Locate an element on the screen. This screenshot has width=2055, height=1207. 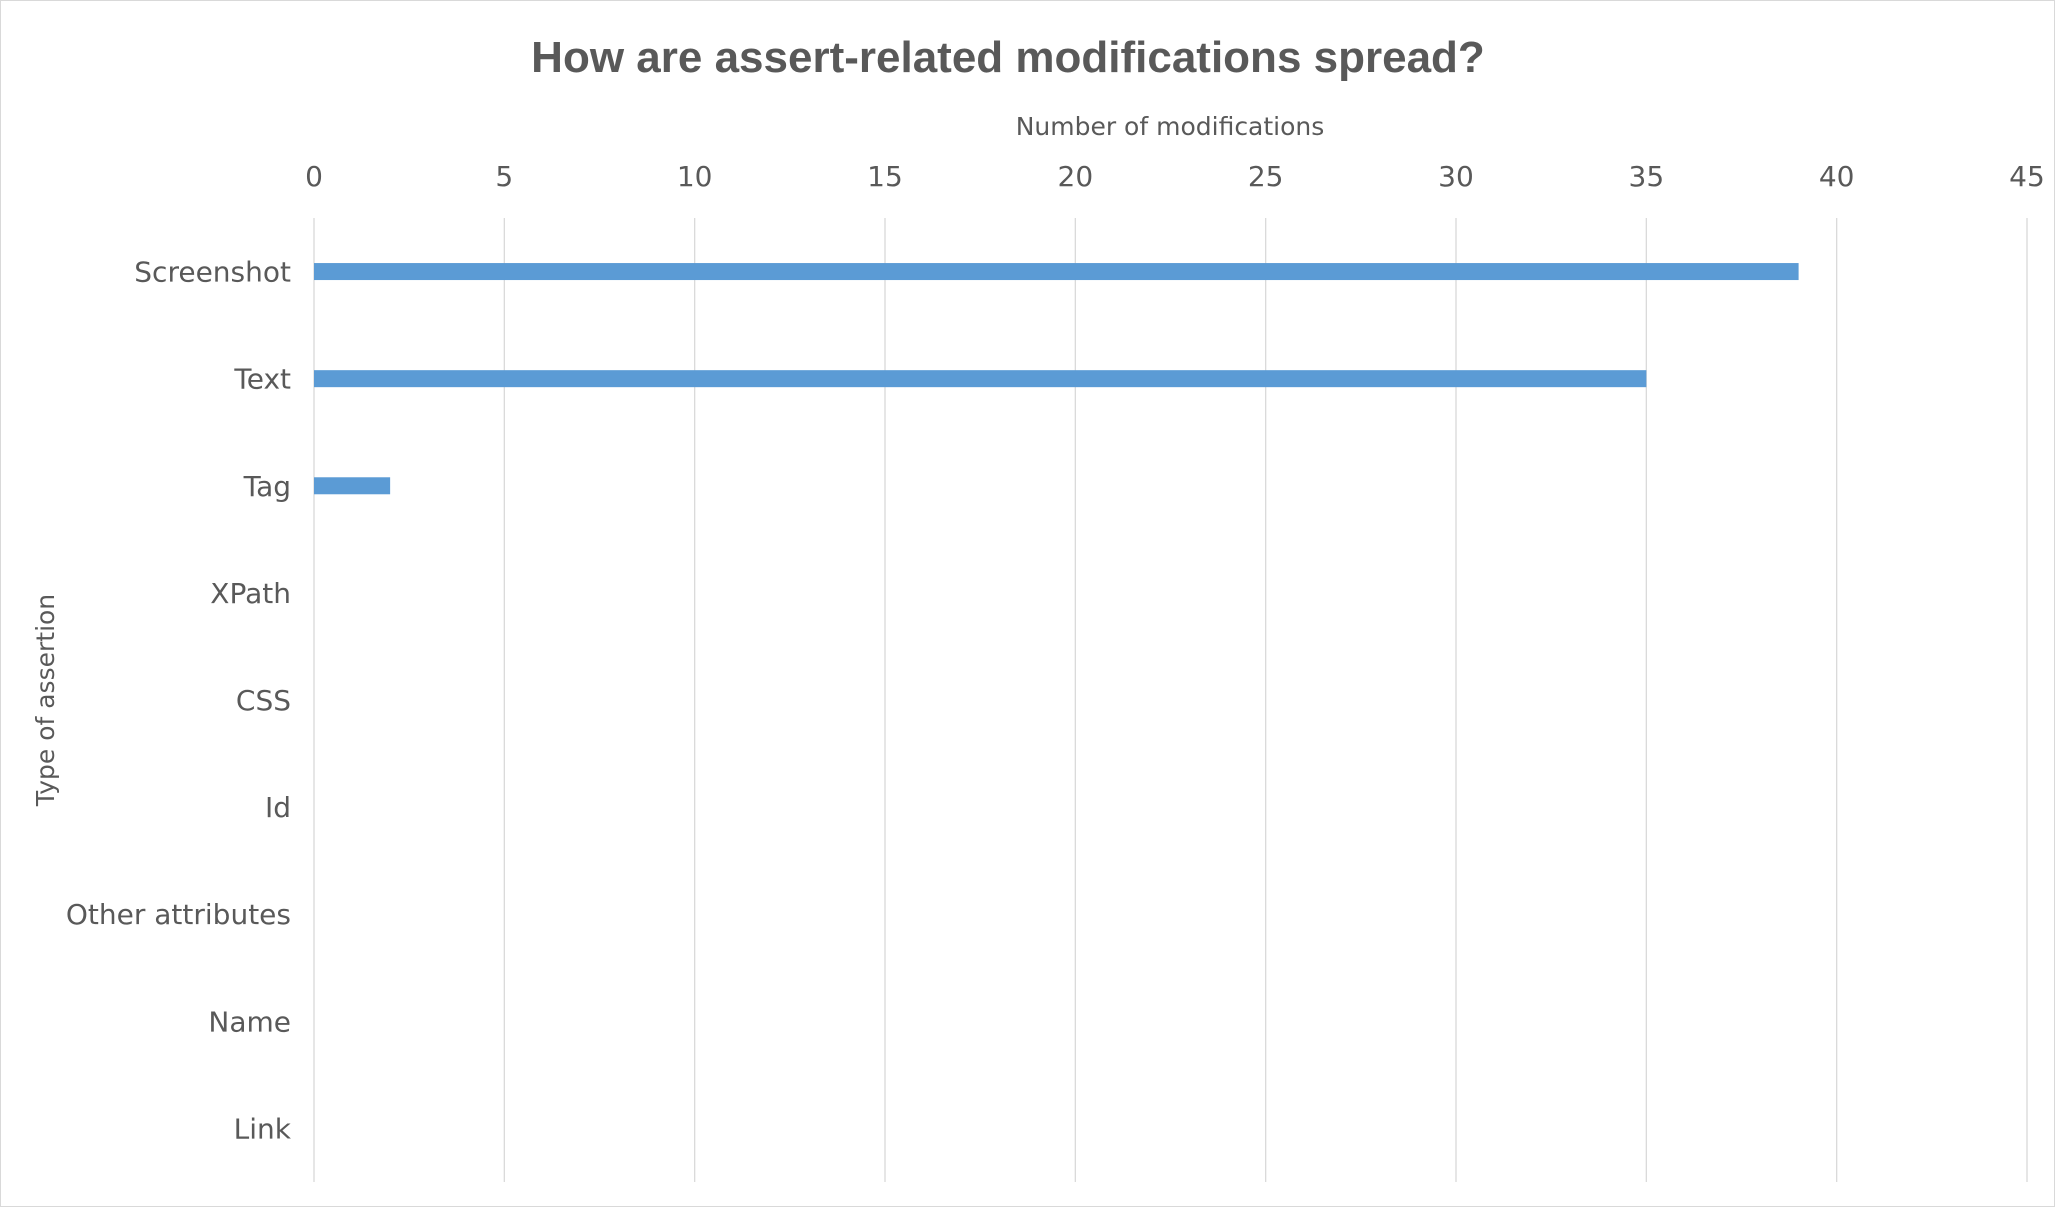
category-label: Text is located at coordinates (262, 379).